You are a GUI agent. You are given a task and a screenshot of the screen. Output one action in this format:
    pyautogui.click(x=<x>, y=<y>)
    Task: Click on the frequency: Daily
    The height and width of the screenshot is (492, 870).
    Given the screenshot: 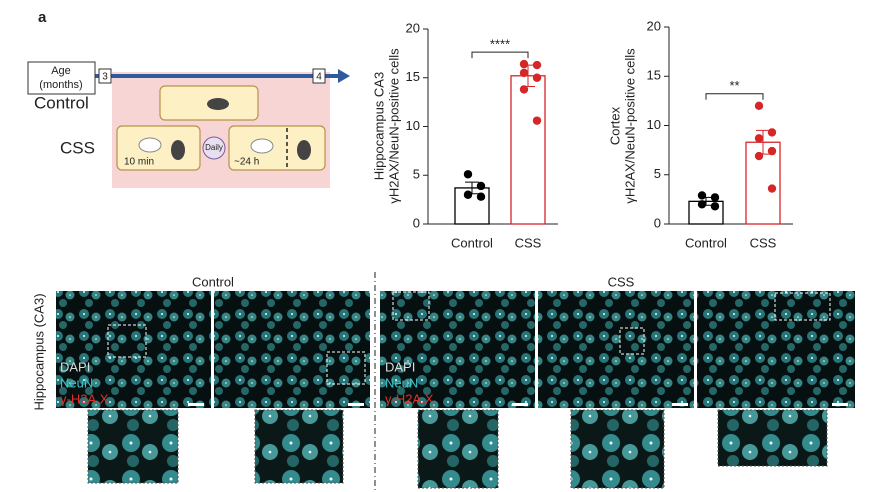 What is the action you would take?
    pyautogui.click(x=214, y=147)
    